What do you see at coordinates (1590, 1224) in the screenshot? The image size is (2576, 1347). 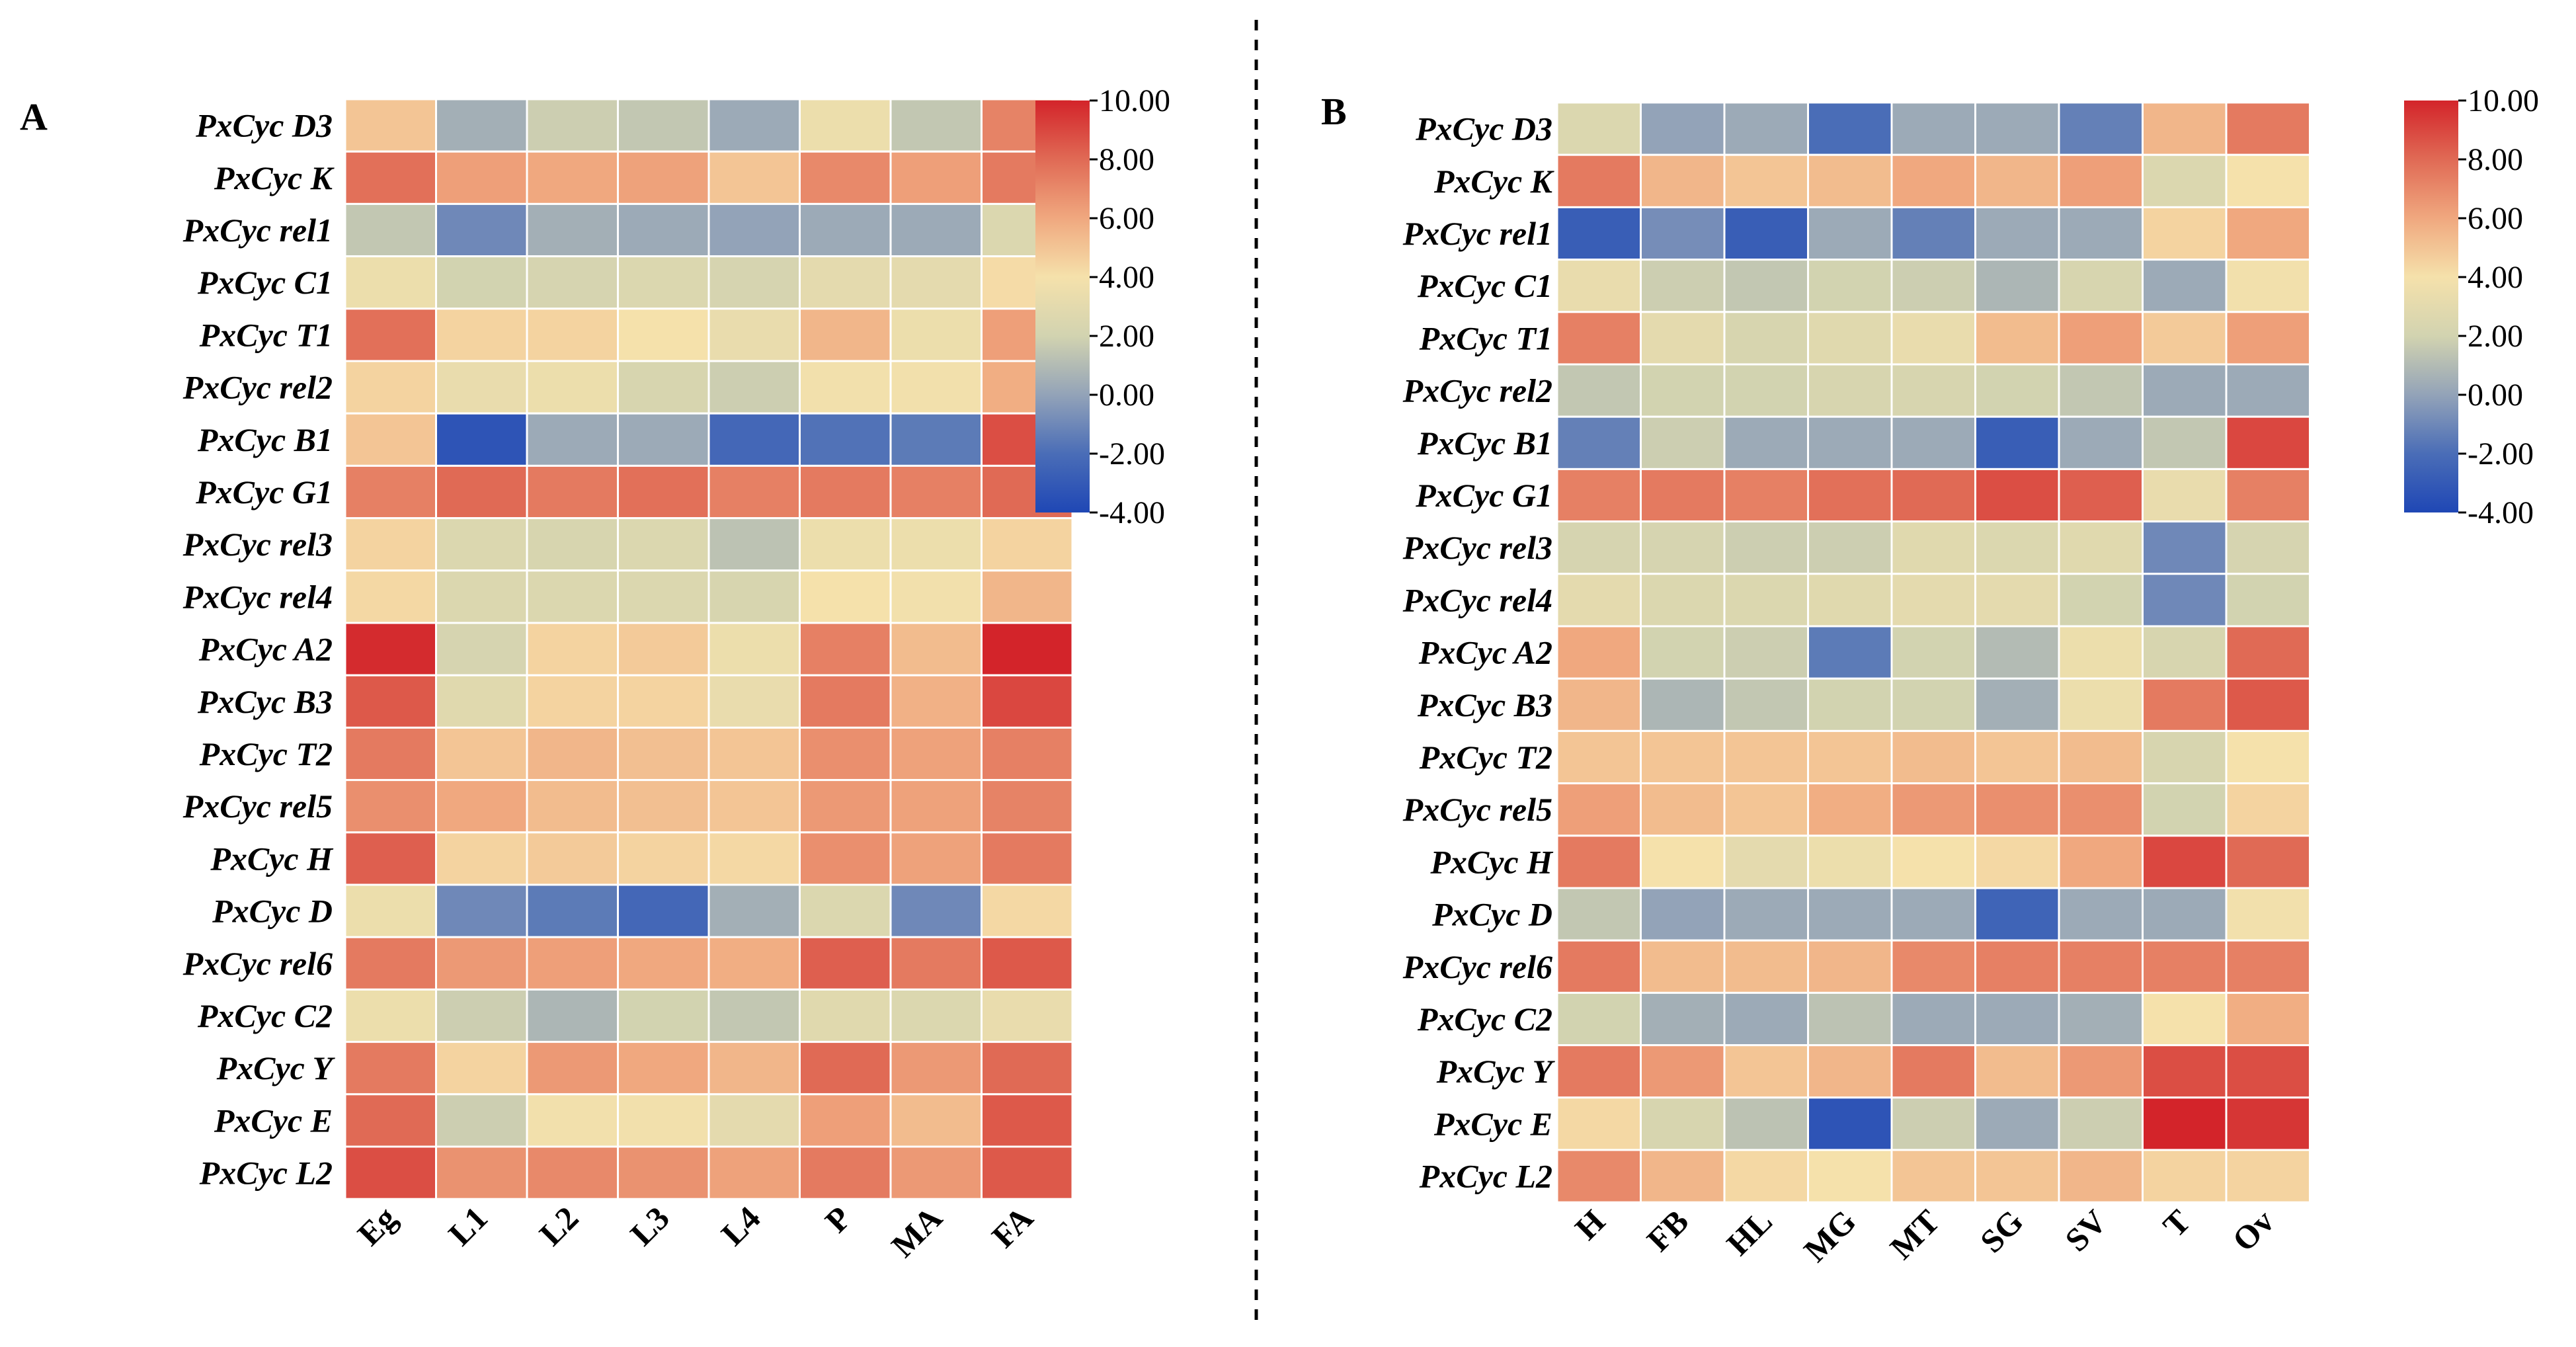 I see `panel-b-col-label-h: H` at bounding box center [1590, 1224].